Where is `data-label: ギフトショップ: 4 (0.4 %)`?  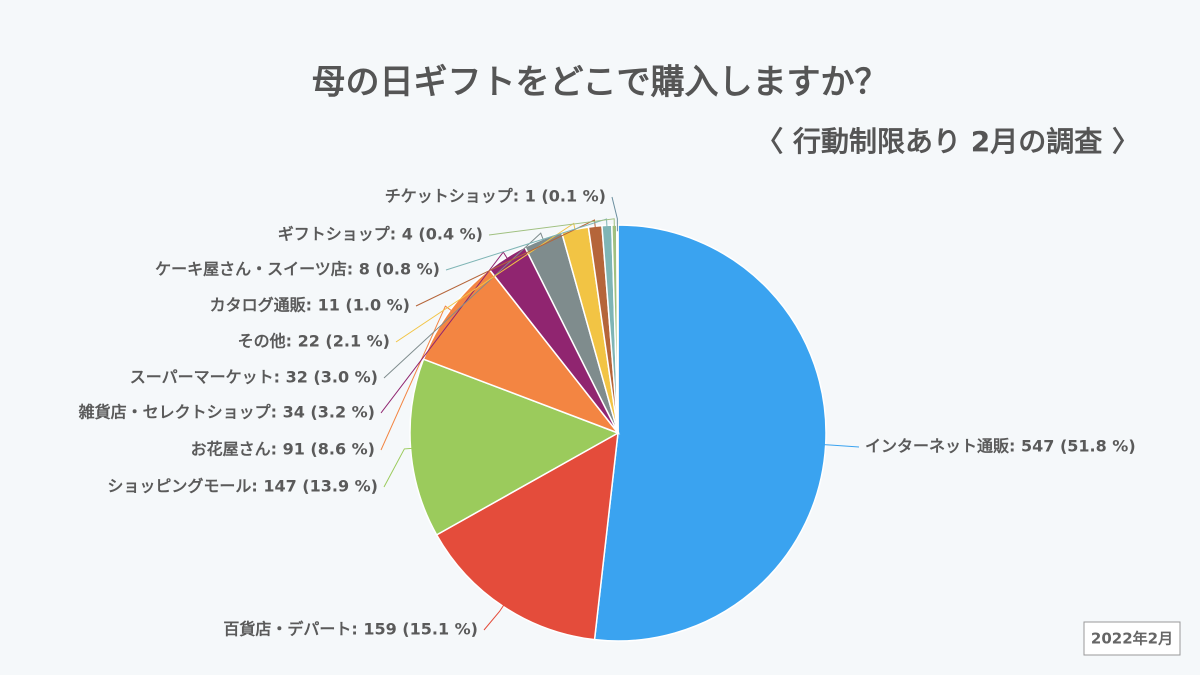 data-label: ギフトショップ: 4 (0.4 %) is located at coordinates (380, 234).